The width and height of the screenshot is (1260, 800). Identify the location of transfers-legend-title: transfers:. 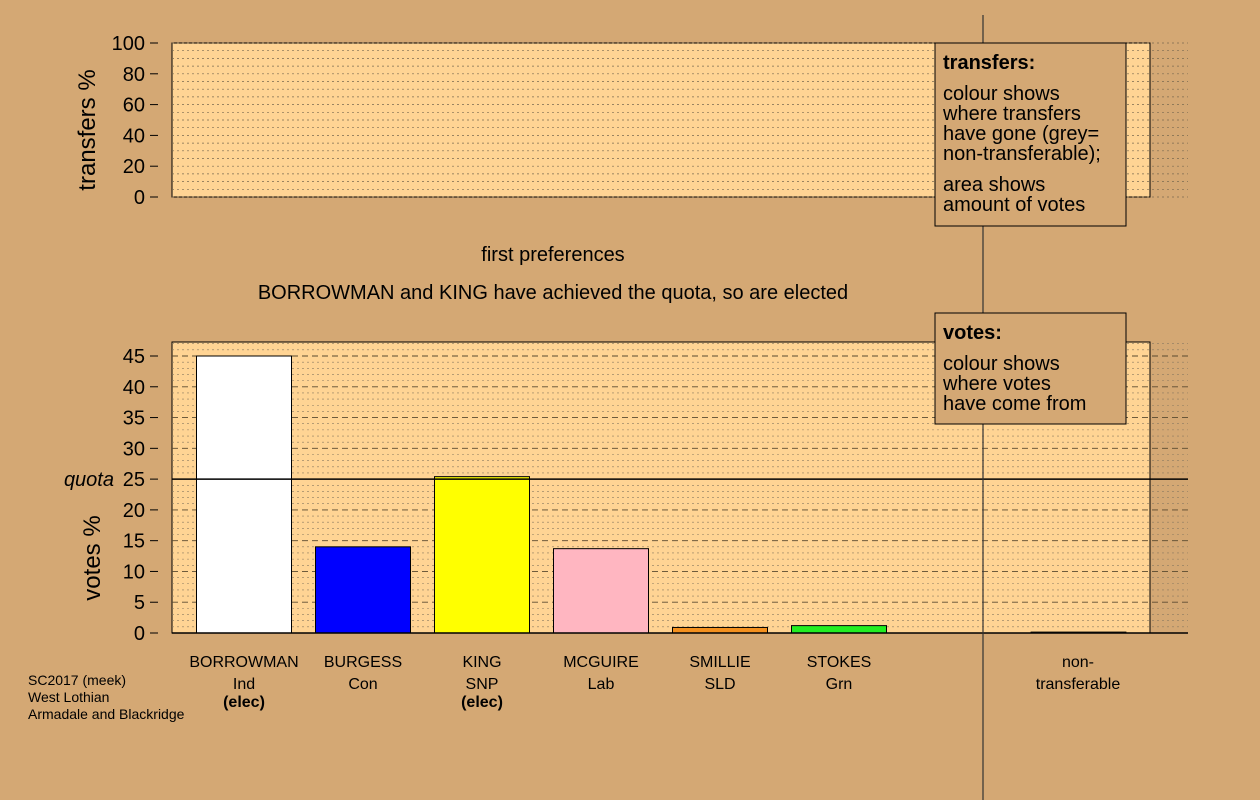
(989, 63).